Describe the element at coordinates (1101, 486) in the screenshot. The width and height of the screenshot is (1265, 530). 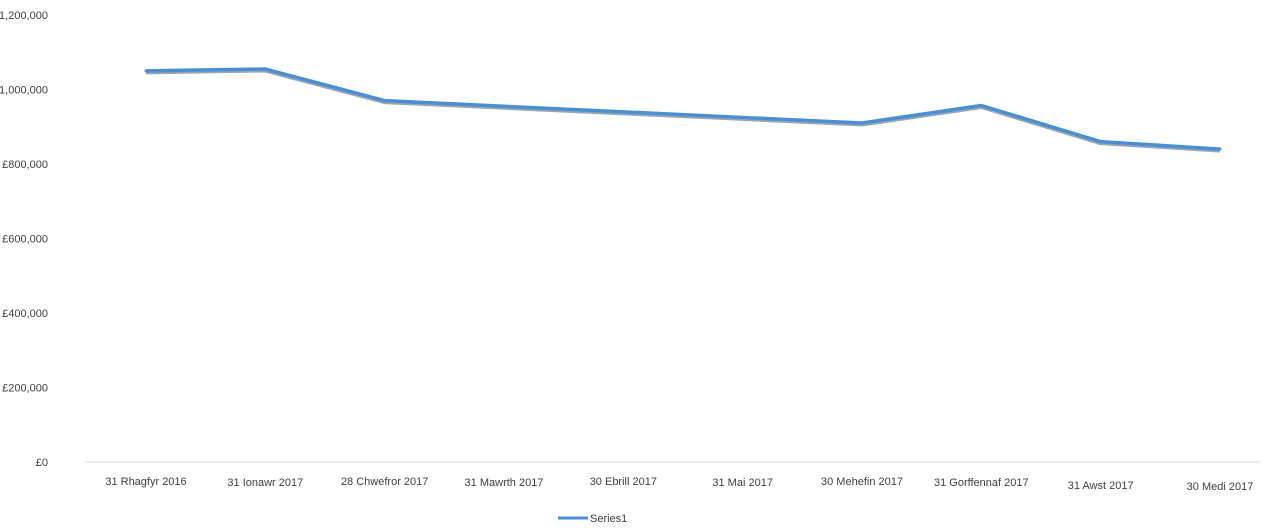
I see `x-tick-label: 31 Awst 2017` at that location.